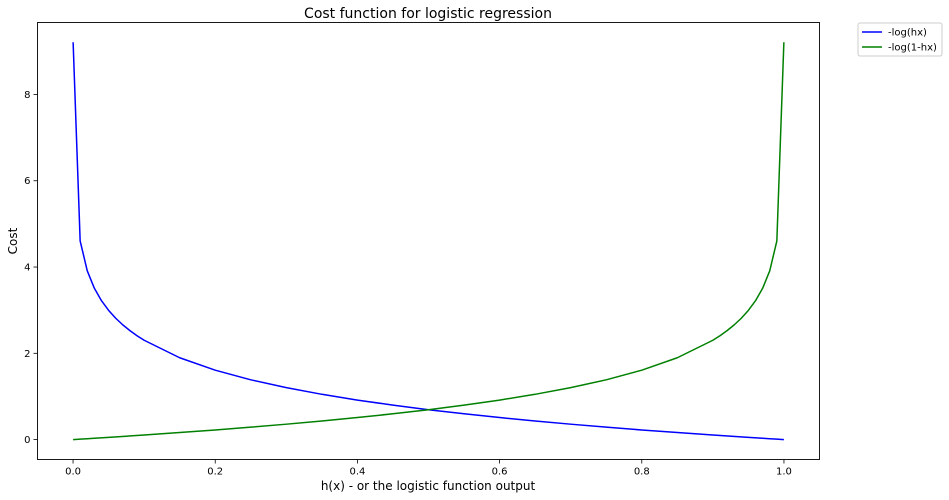  Describe the element at coordinates (642, 472) in the screenshot. I see `x-tick-label: 0.8` at that location.